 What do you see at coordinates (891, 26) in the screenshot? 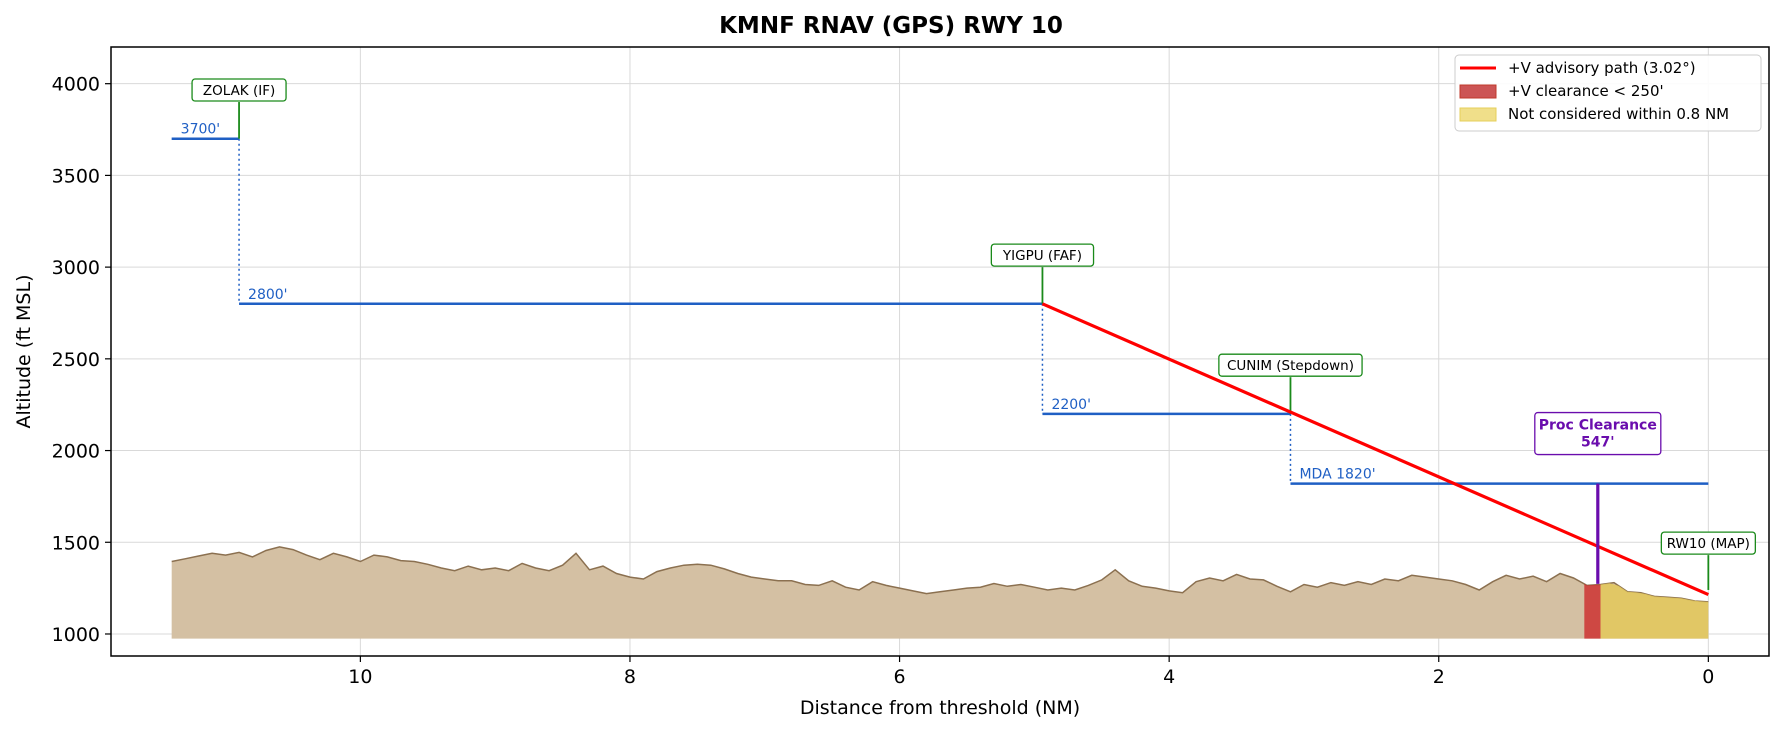
I see `chart-title: KMNF RNAV (GPS) RWY 10` at bounding box center [891, 26].